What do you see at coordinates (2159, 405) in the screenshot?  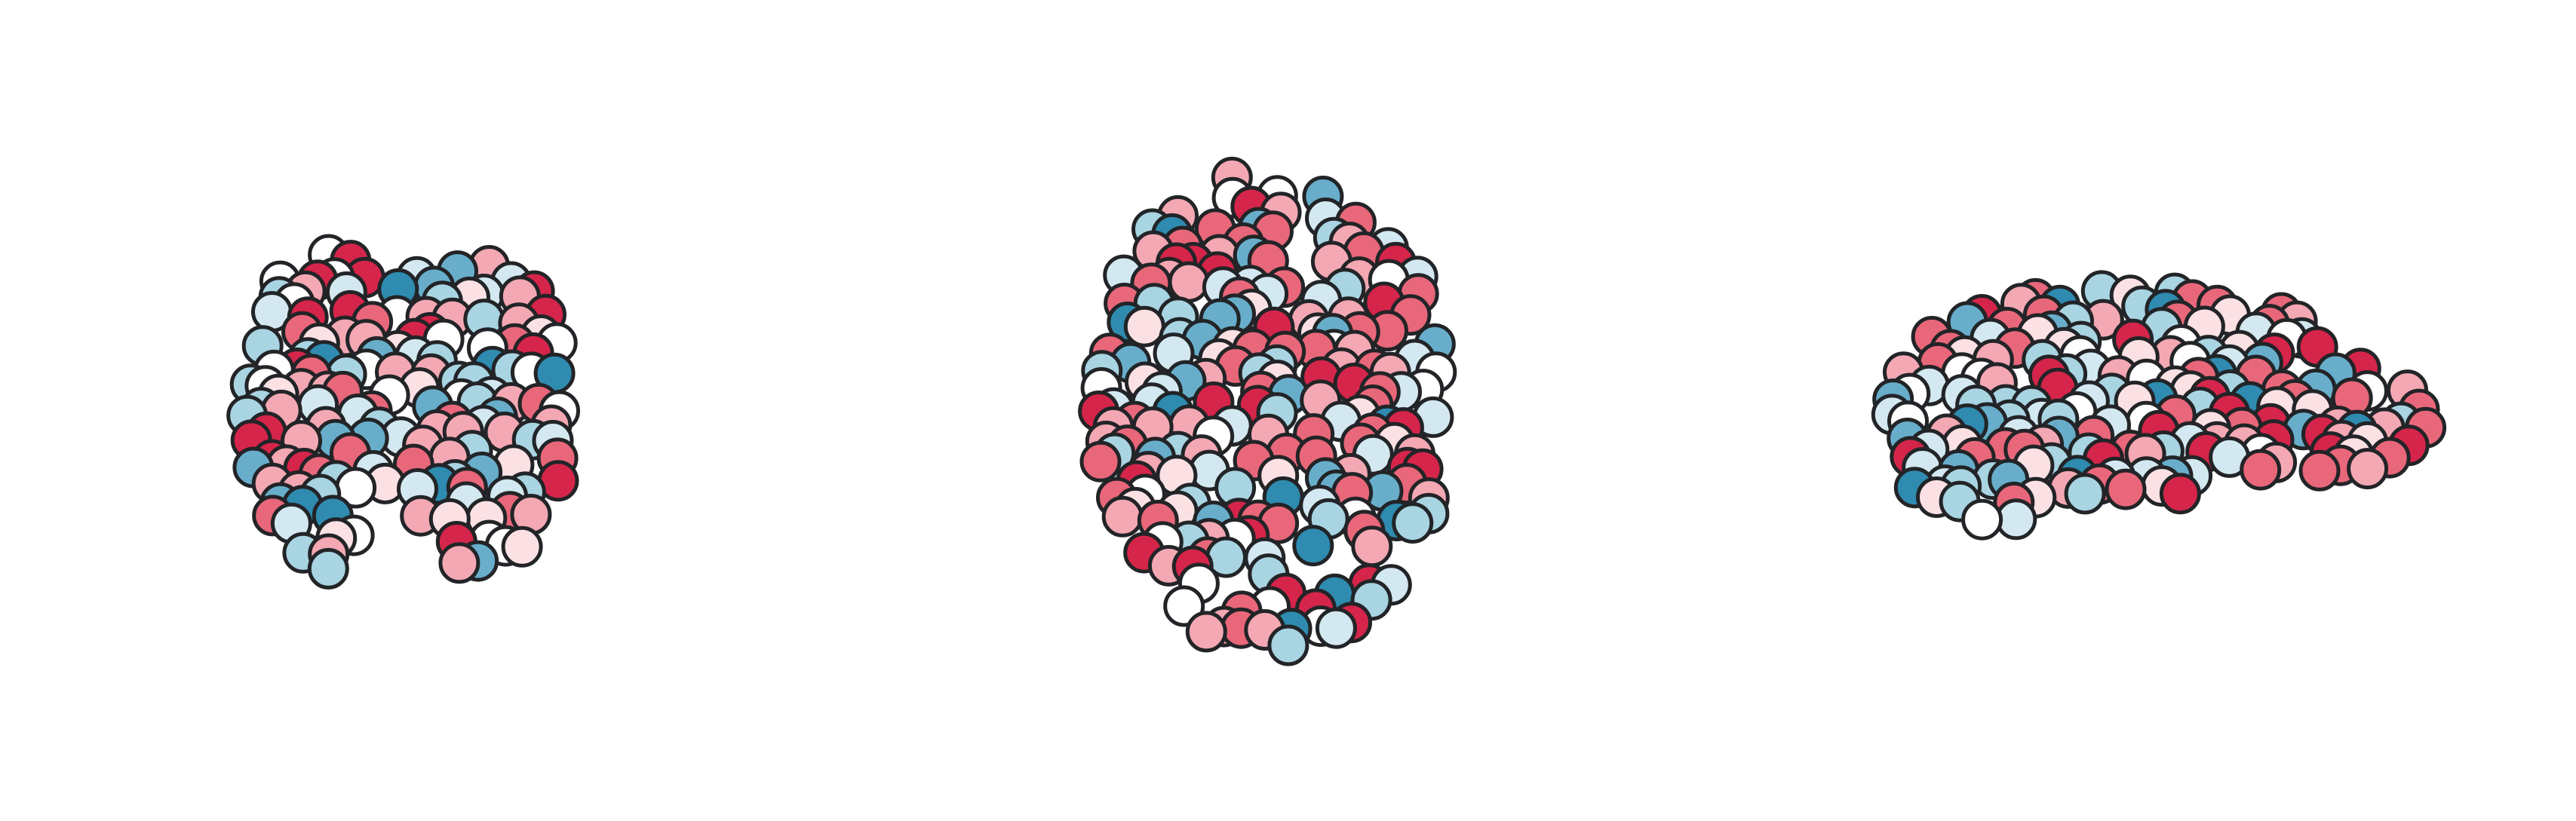 I see `sagittal-view` at bounding box center [2159, 405].